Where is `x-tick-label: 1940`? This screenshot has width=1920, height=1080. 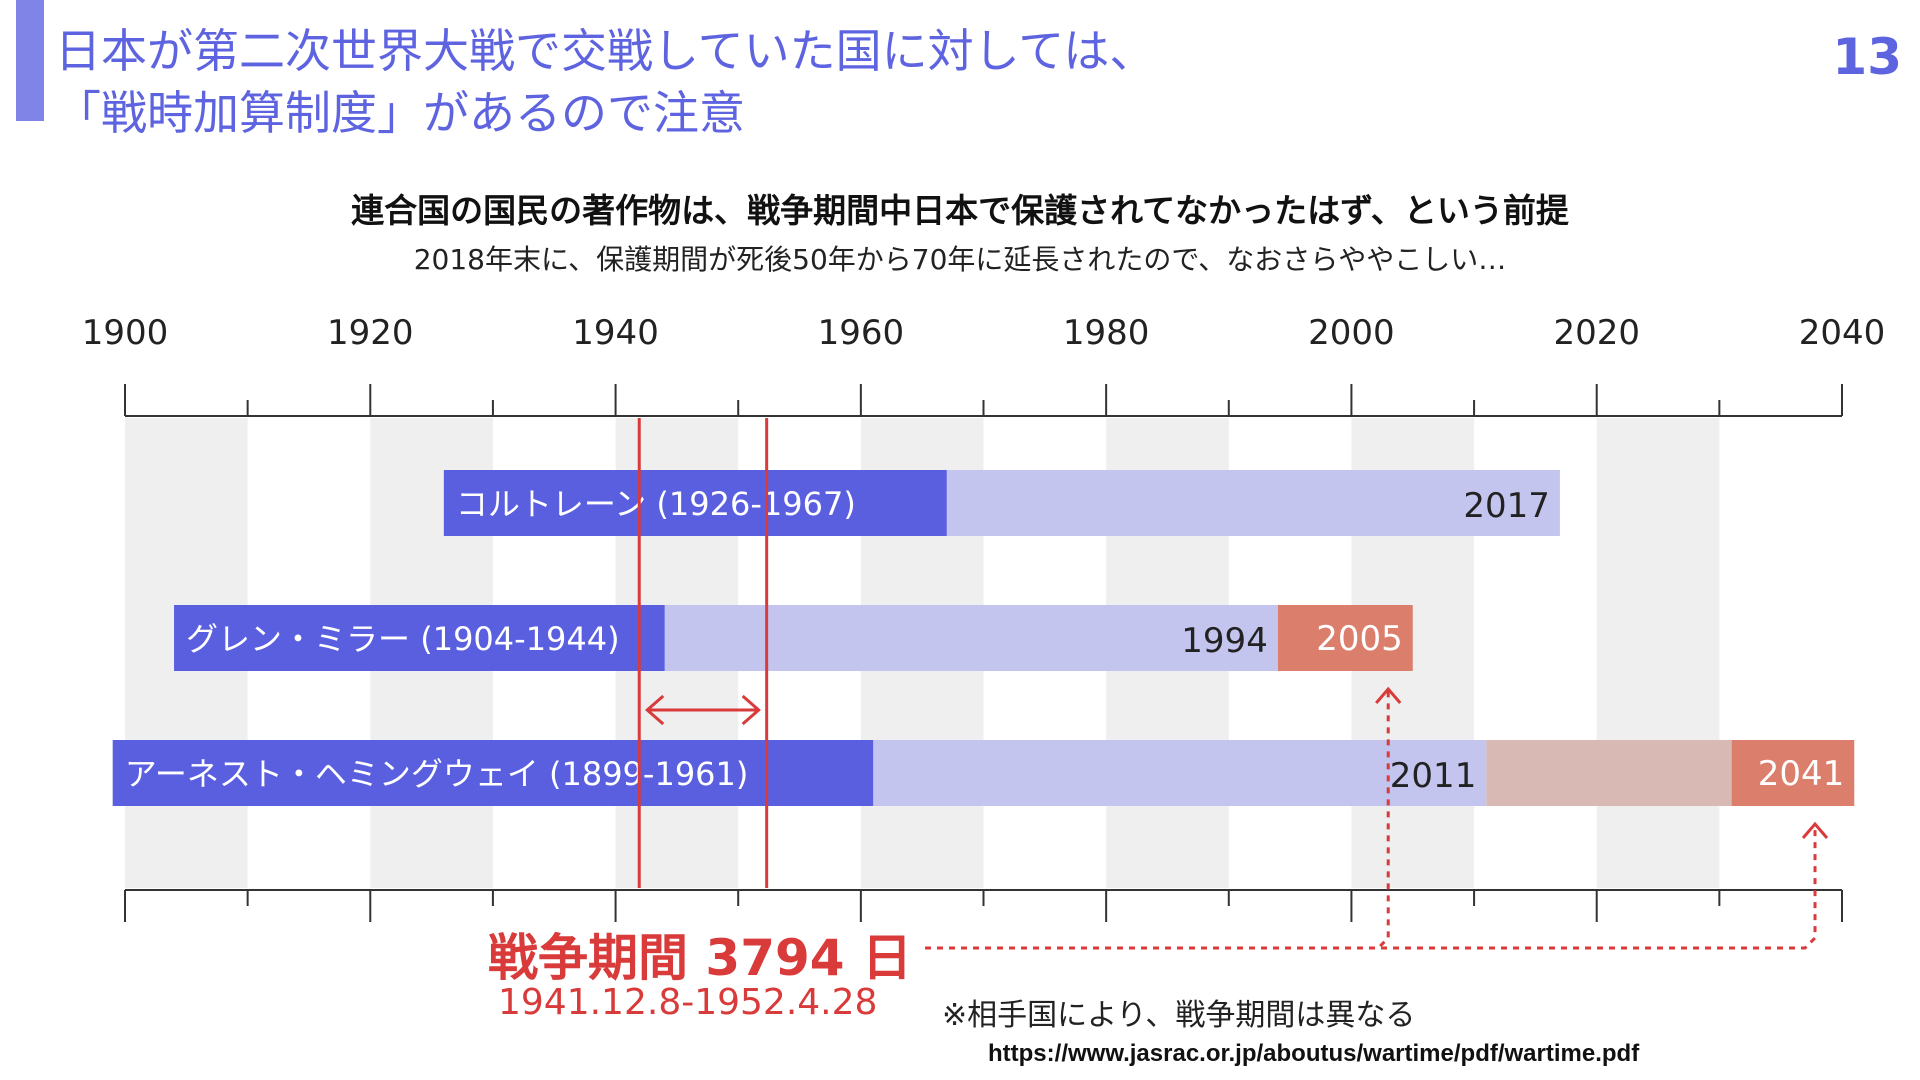
x-tick-label: 1940 is located at coordinates (615, 333).